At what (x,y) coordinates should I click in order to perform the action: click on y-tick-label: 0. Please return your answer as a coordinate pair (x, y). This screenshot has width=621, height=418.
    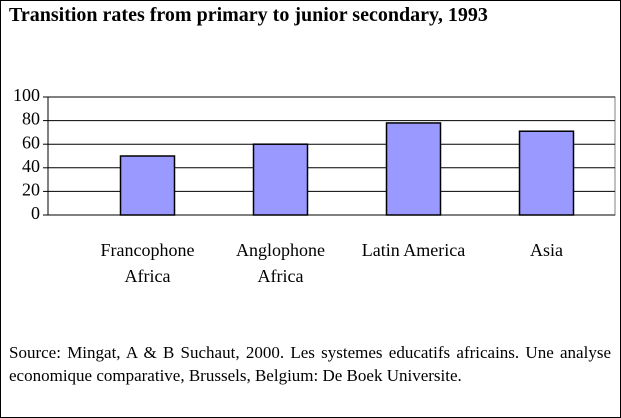
    Looking at the image, I should click on (35, 213).